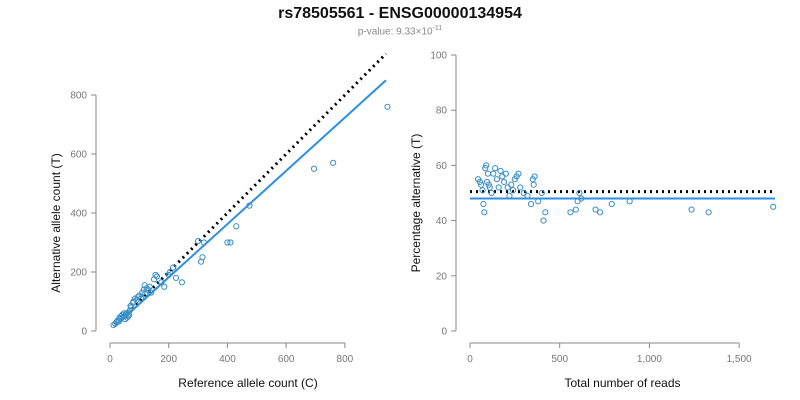  What do you see at coordinates (442, 166) in the screenshot?
I see `panel2-y-tick-label: 60` at bounding box center [442, 166].